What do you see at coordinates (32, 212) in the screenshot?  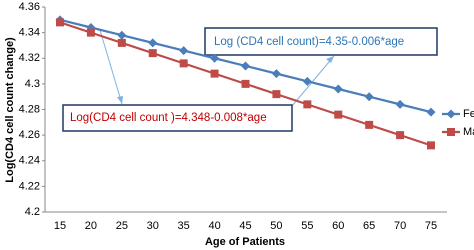 I see `y-tick-label: 4.2` at bounding box center [32, 212].